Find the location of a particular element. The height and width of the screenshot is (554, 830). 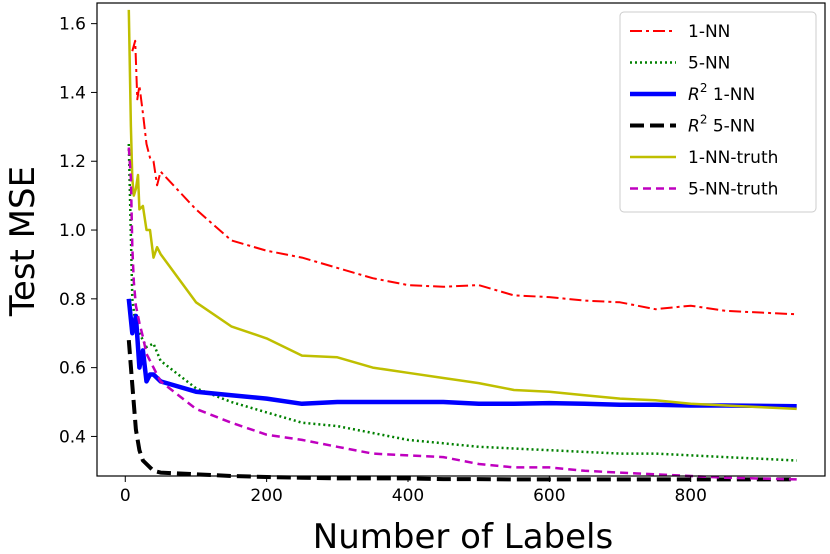

legend-label: 1-NN-truth is located at coordinates (733, 158).